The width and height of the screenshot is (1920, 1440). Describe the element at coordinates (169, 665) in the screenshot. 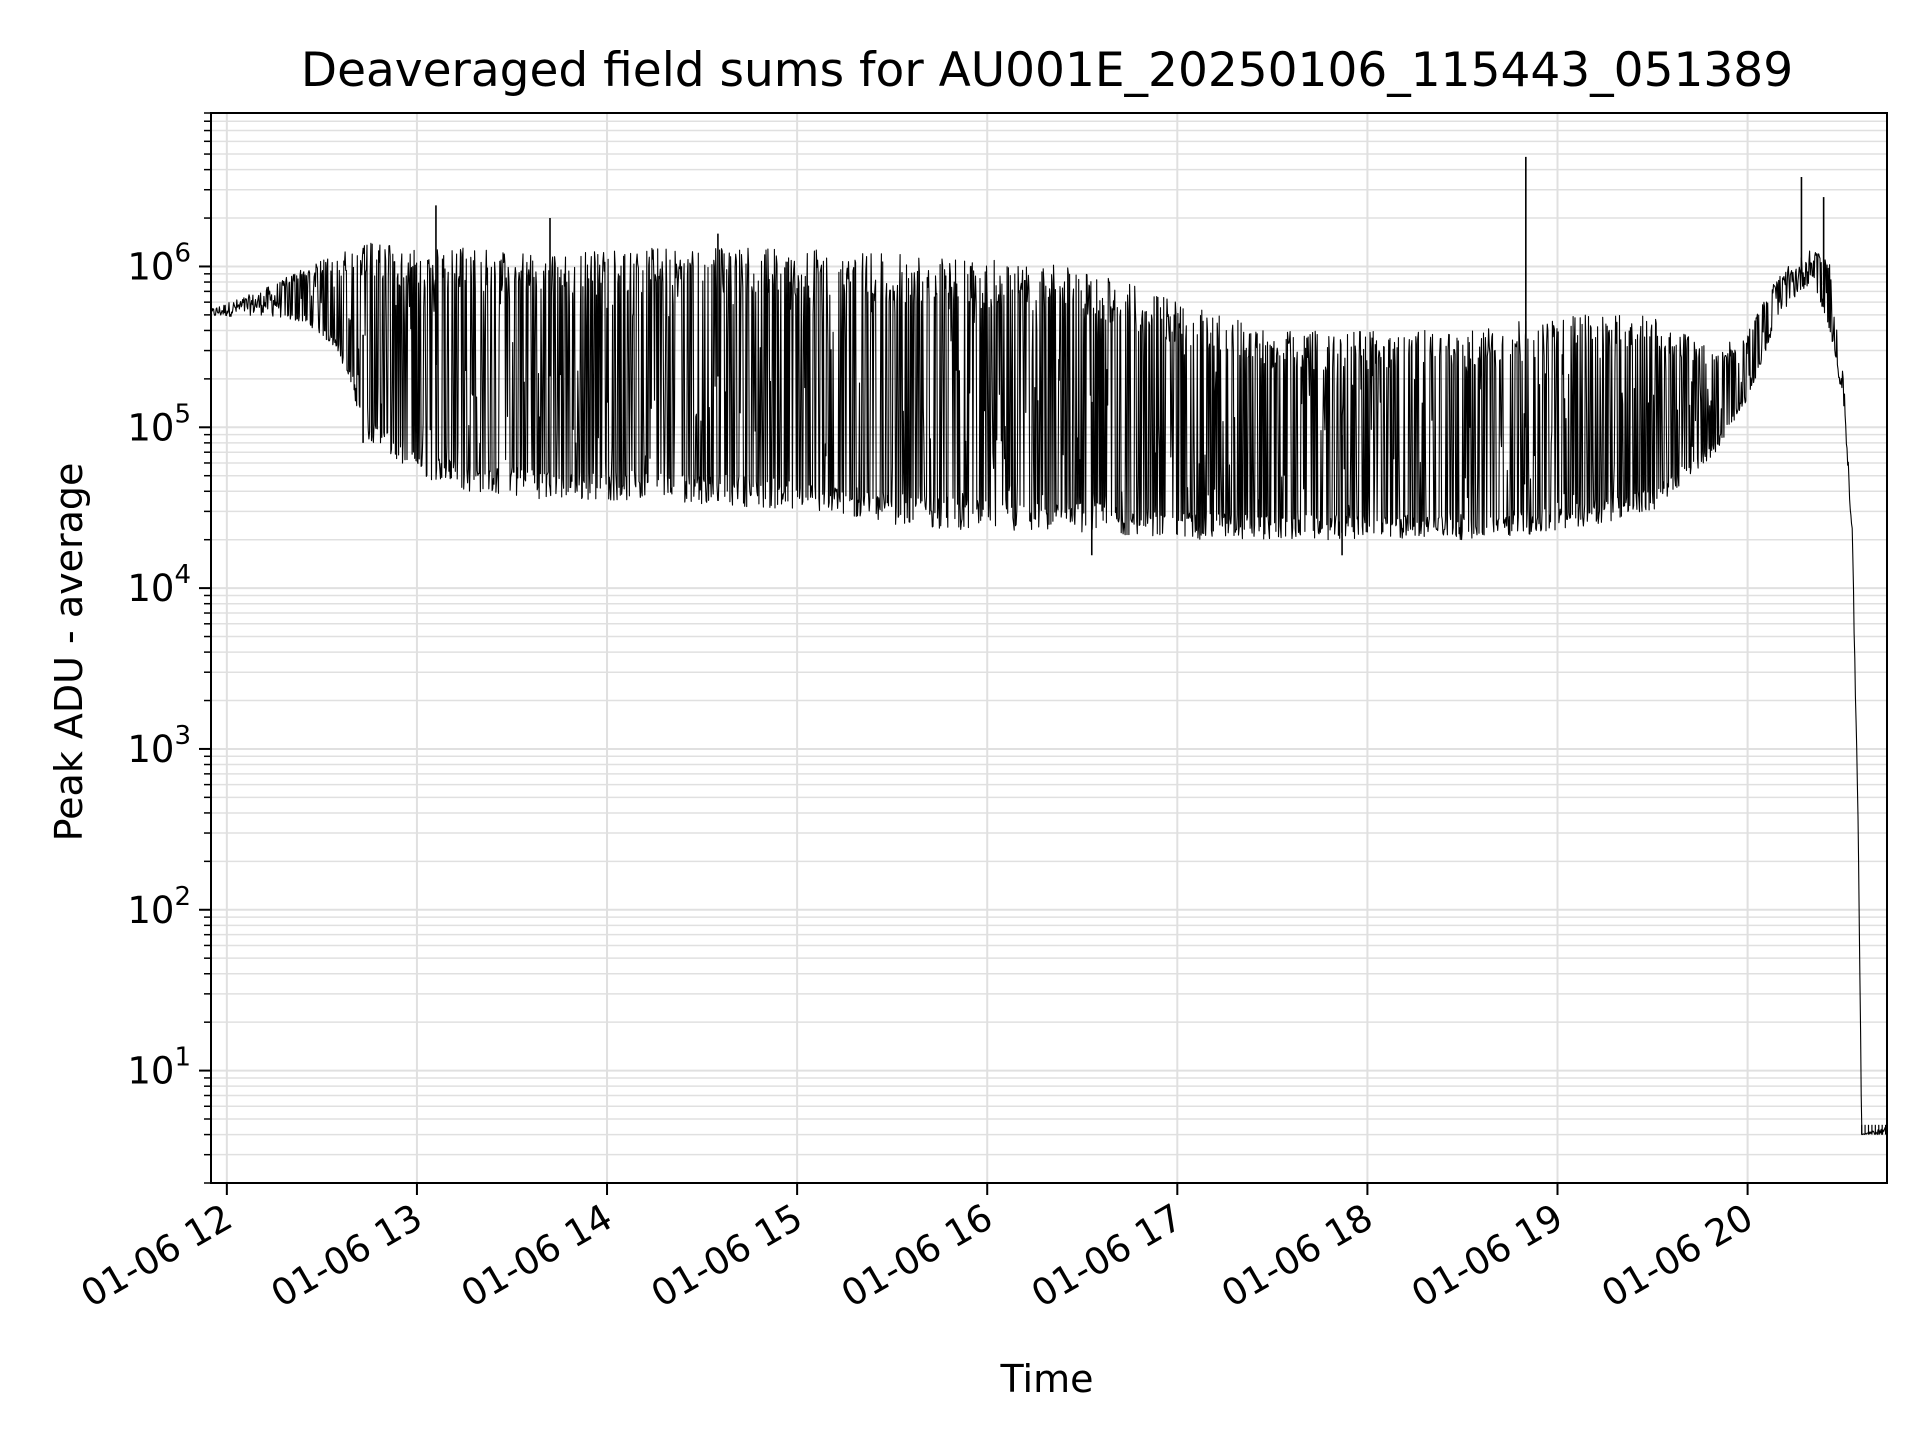

I see `y-axis-ticks: 10¹ 10² 10³ 10⁴ 10⁵ 10⁶` at that location.